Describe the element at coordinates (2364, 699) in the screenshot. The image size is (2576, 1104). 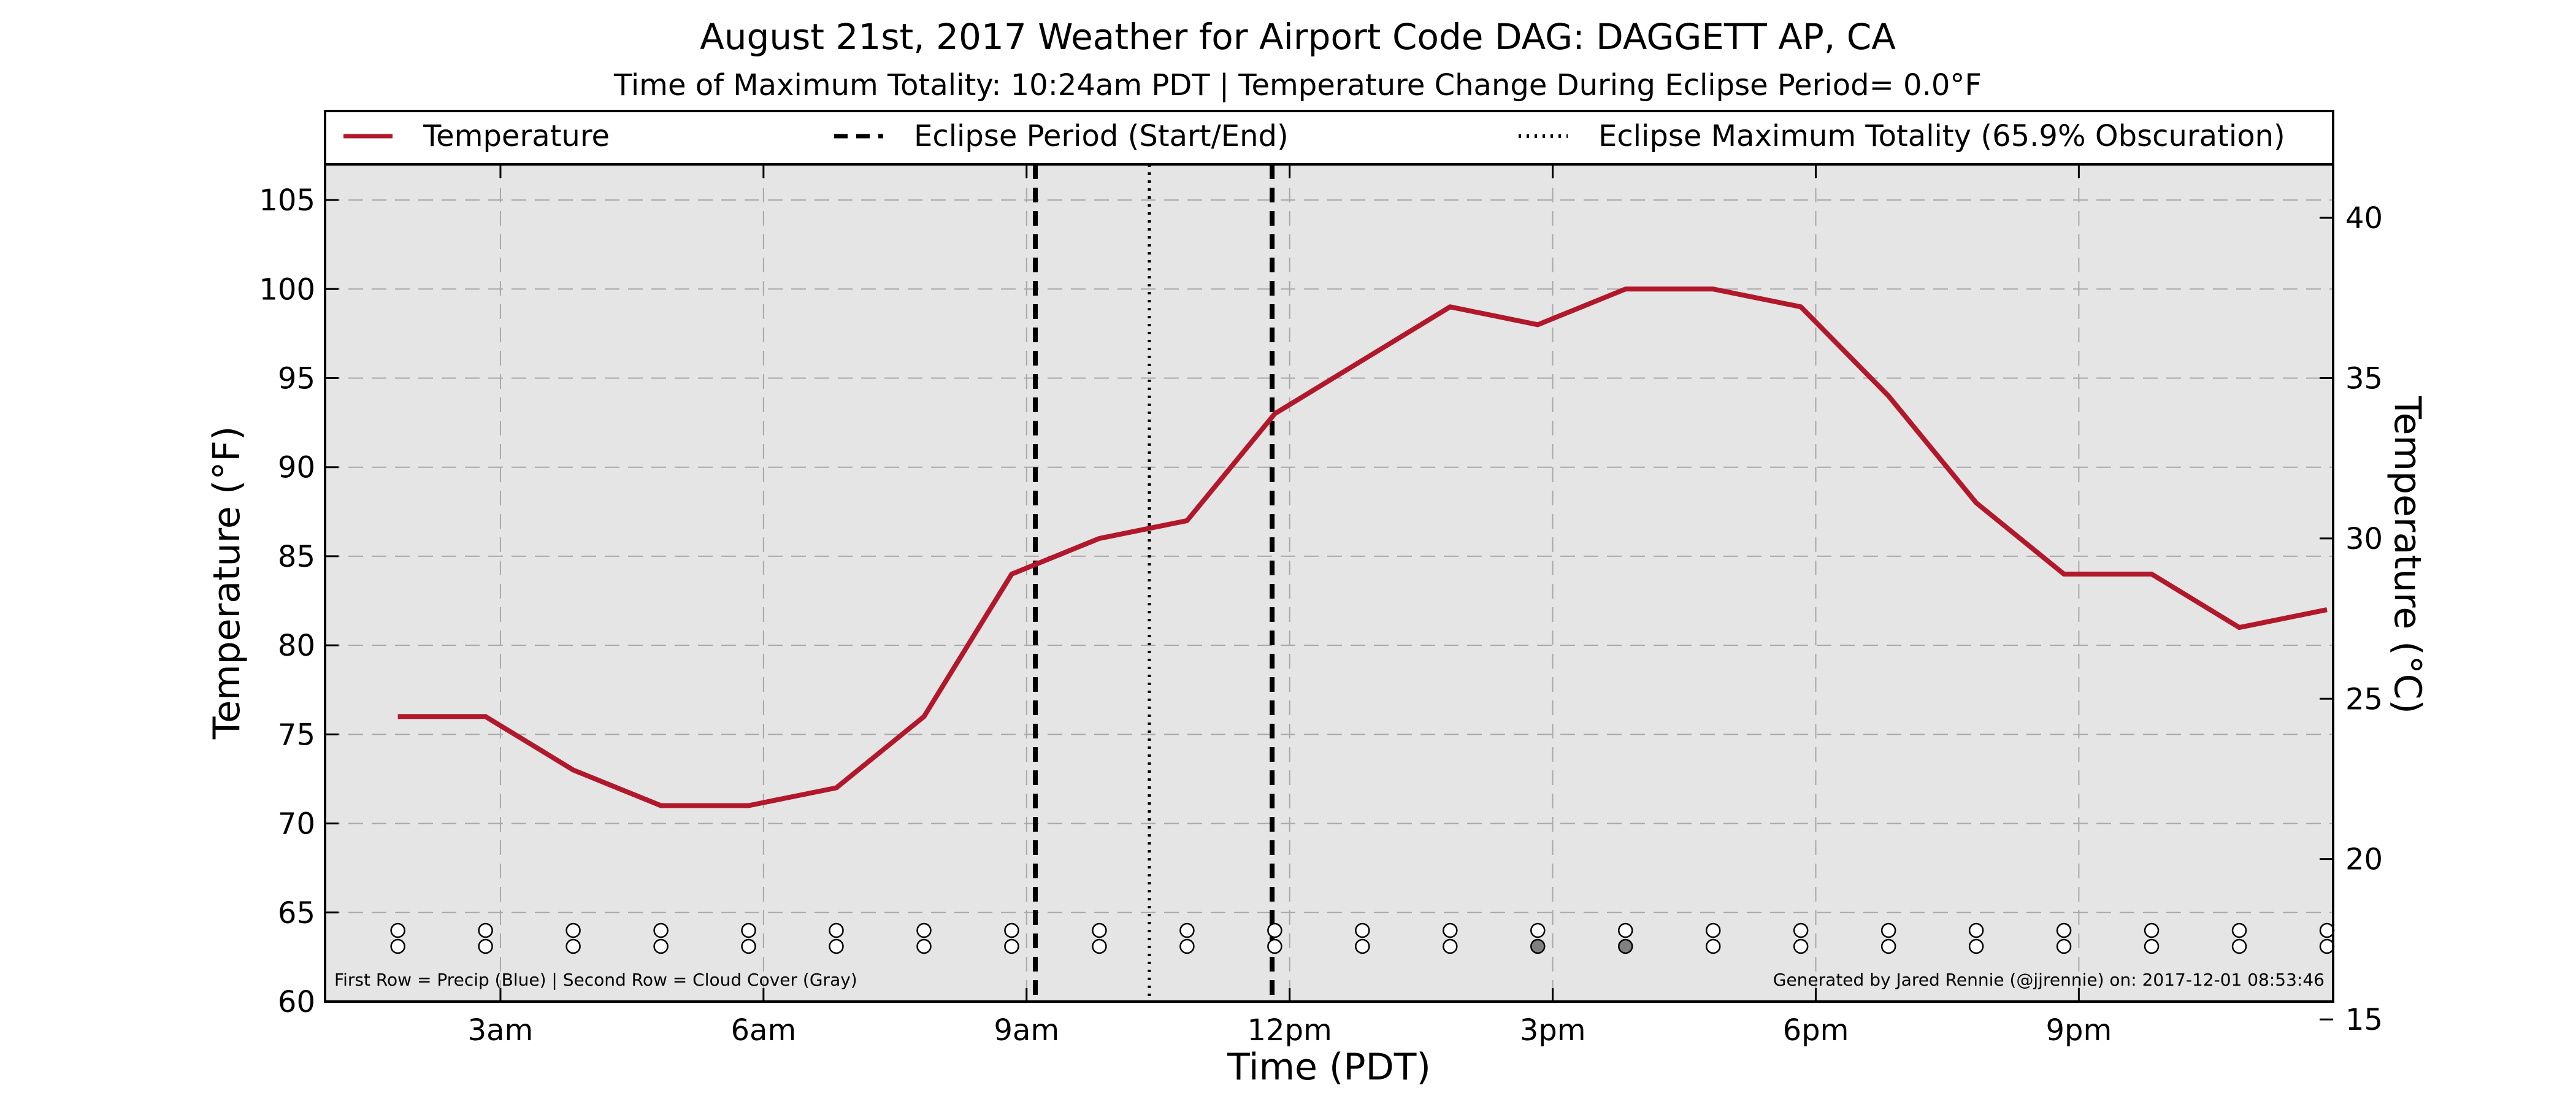
I see `y-right-tick-label: 25` at that location.